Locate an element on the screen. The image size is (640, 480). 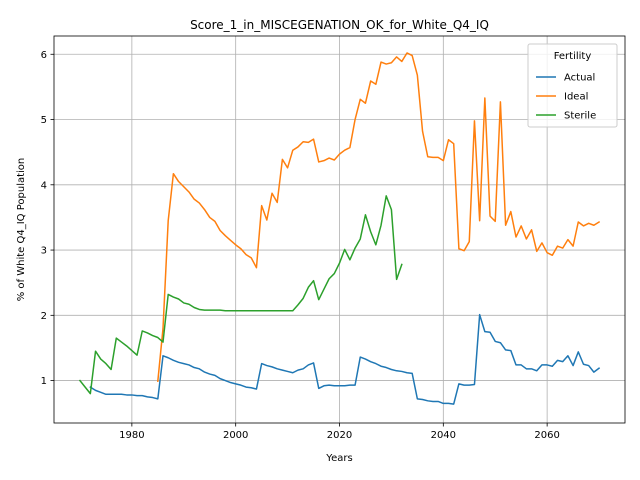
x-axis-label: Years is located at coordinates (338, 458).